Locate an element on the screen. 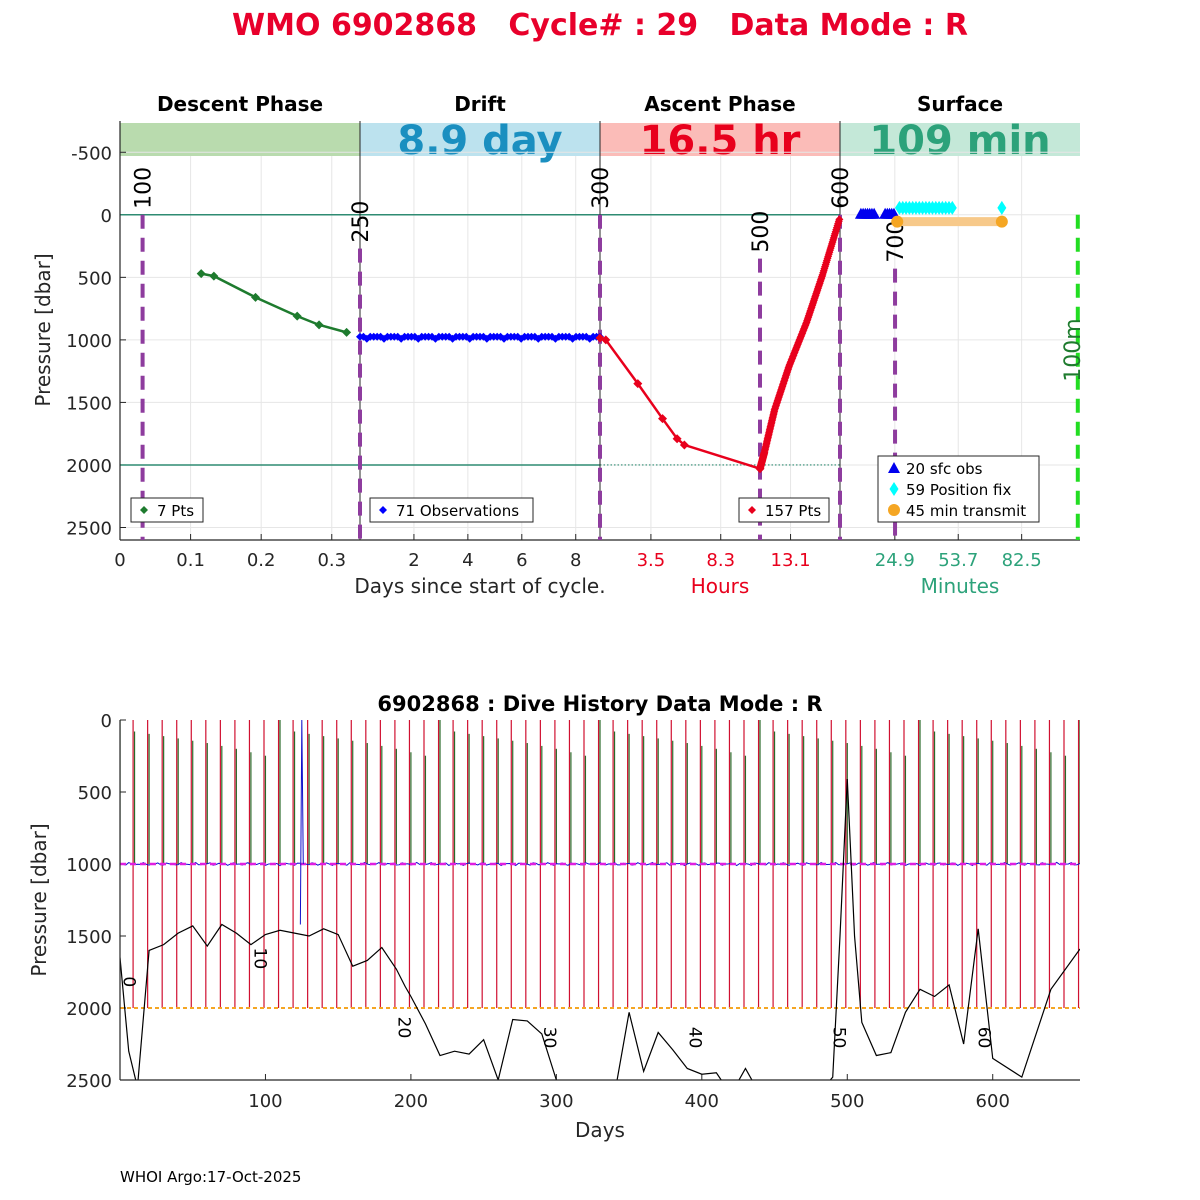  cycle-number-label: 40 is located at coordinates (694, 1038).